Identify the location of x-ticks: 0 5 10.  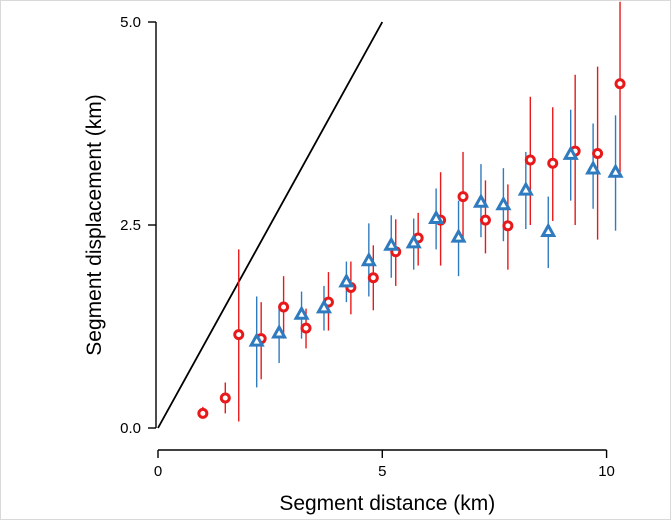
(384, 465).